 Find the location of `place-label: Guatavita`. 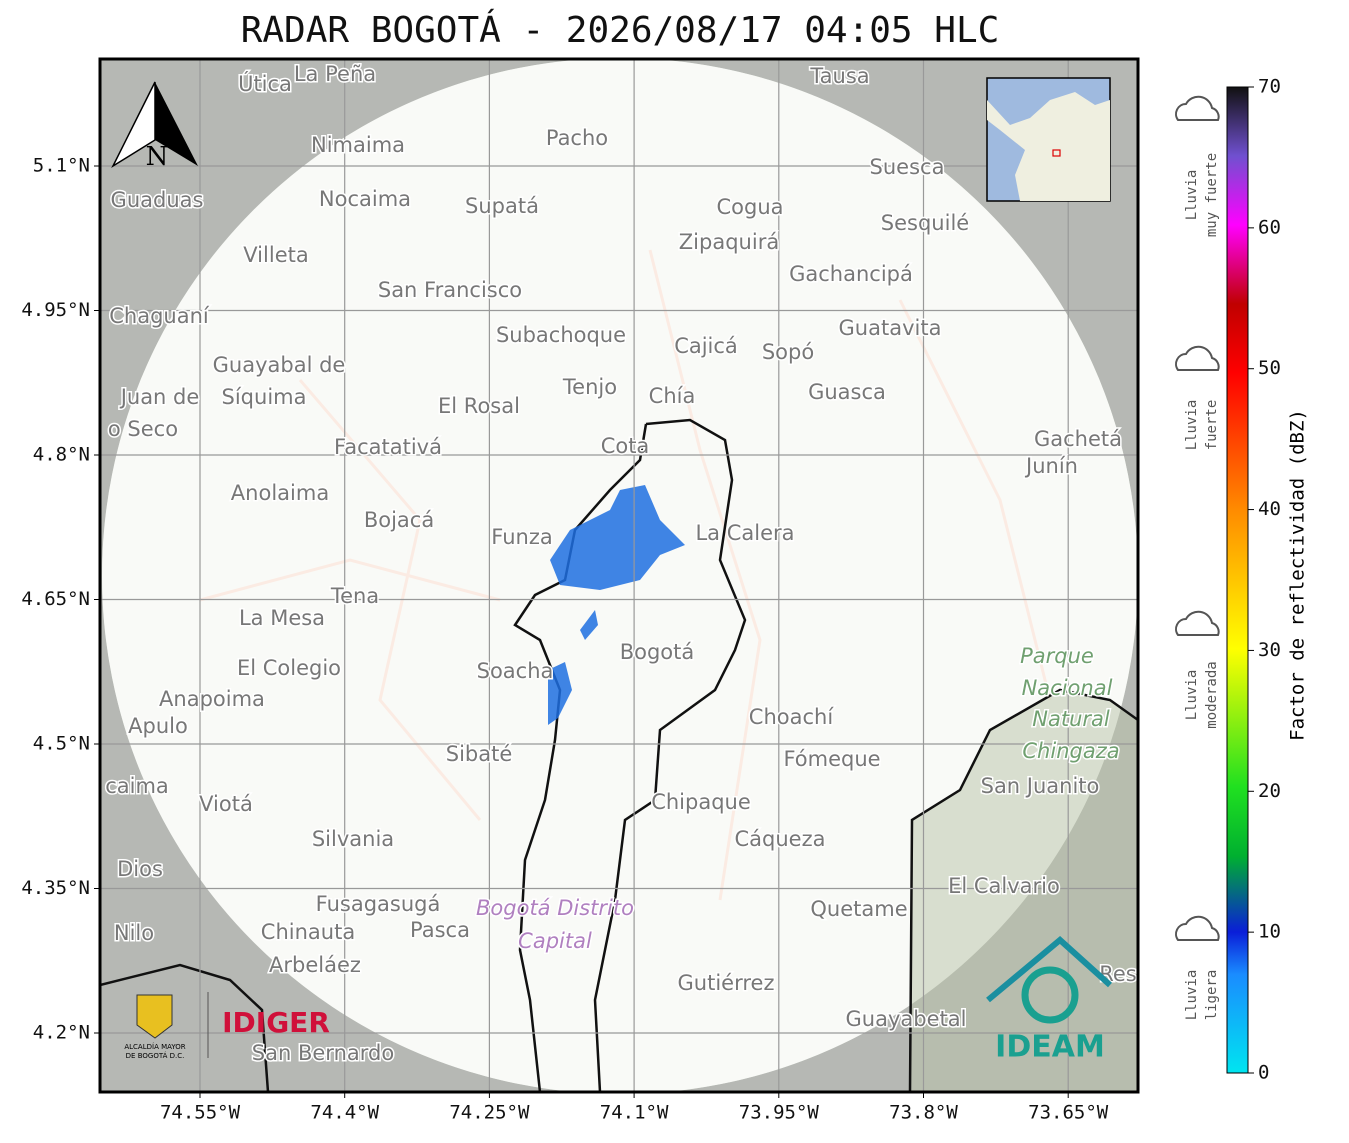

place-label: Guatavita is located at coordinates (890, 328).